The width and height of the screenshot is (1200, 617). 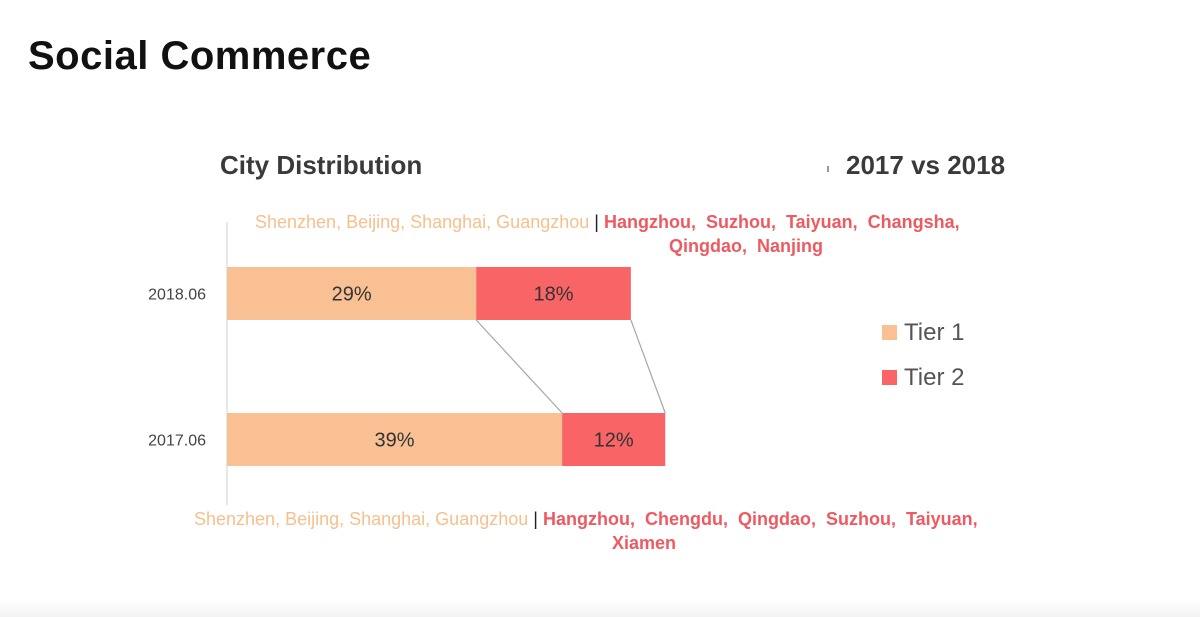 I want to click on annotation-2018-tier1: Shenzhen, Beijing, Shanghai, Guangzhou, so click(x=422, y=222).